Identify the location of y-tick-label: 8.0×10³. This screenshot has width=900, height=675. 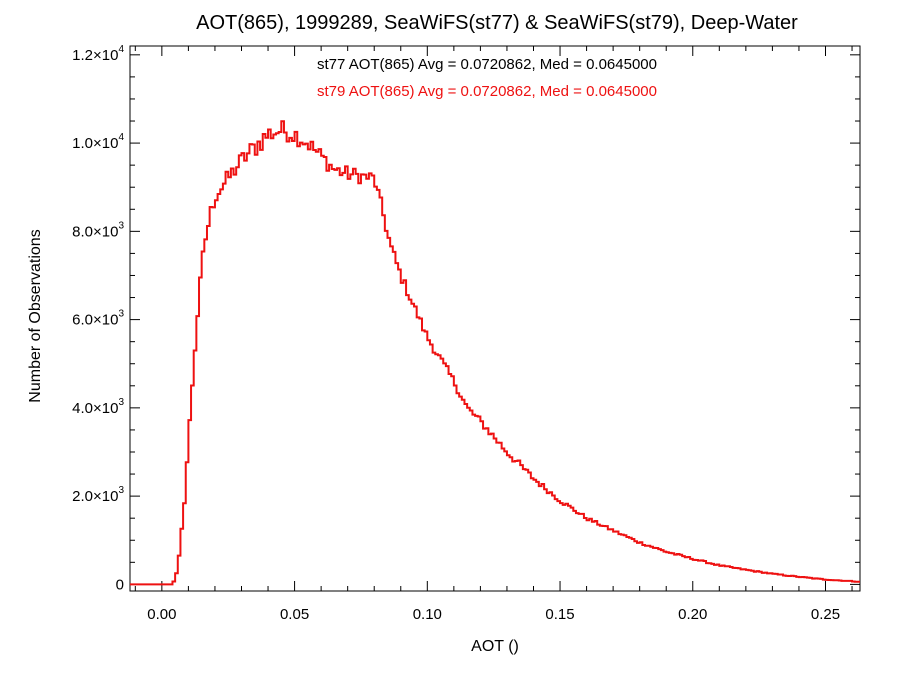
(98, 230).